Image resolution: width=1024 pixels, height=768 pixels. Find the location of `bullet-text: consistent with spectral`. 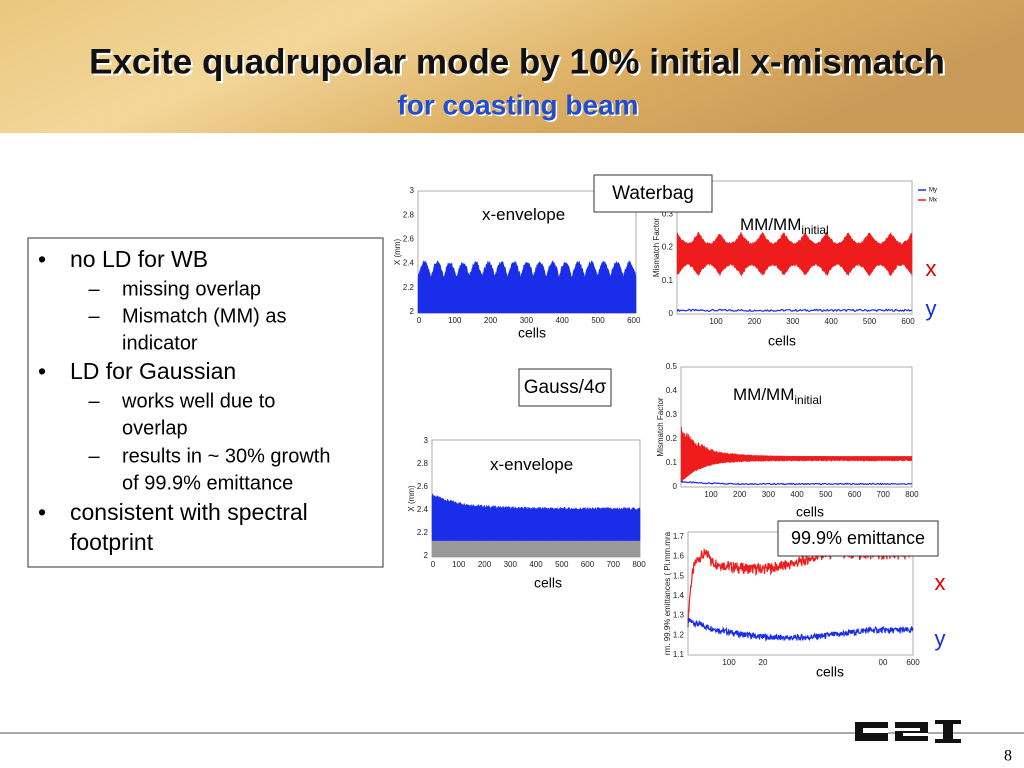

bullet-text: consistent with spectral is located at coordinates (189, 512).